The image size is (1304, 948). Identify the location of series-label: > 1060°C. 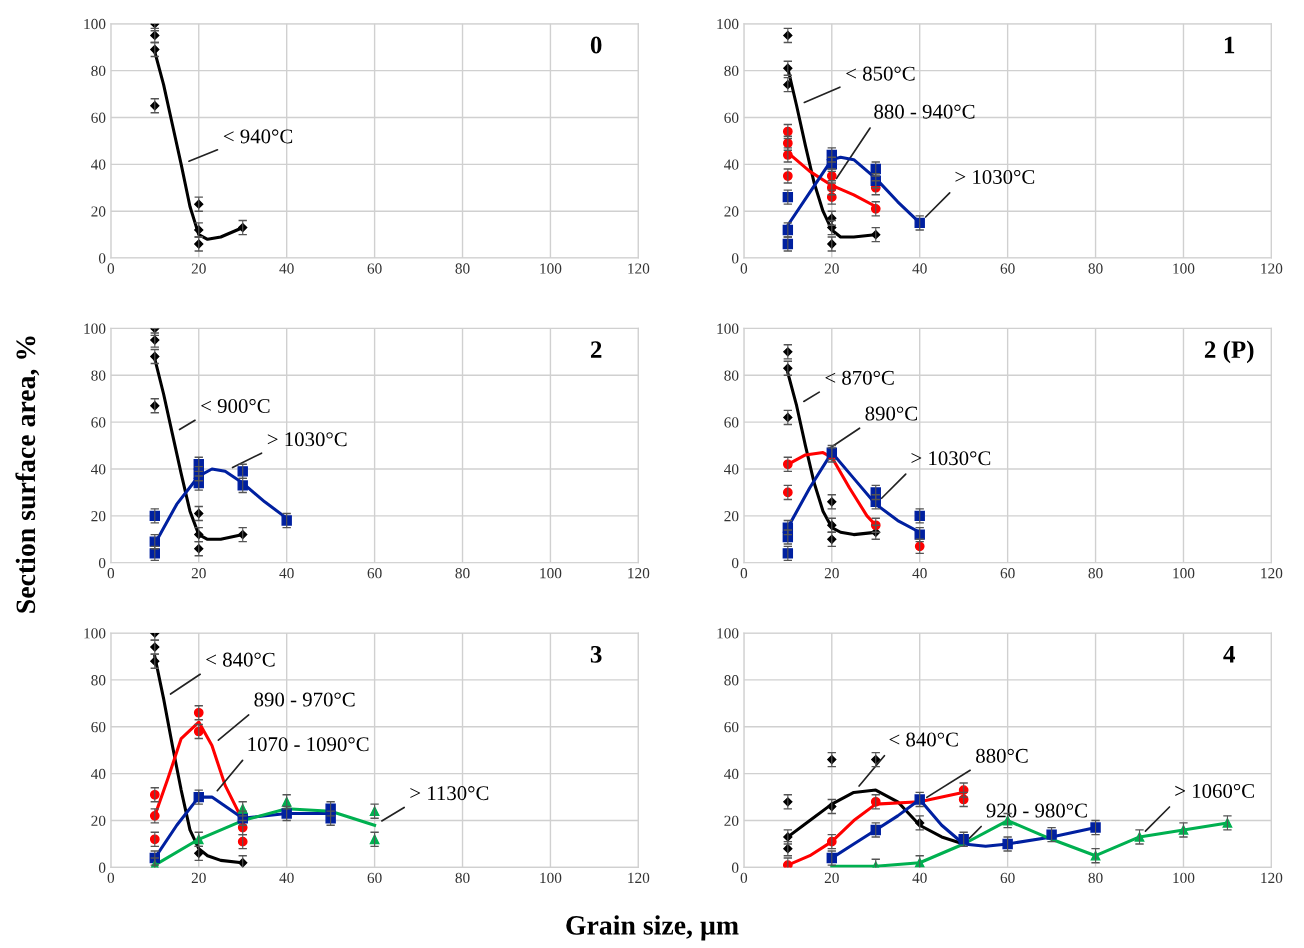
(1214, 790).